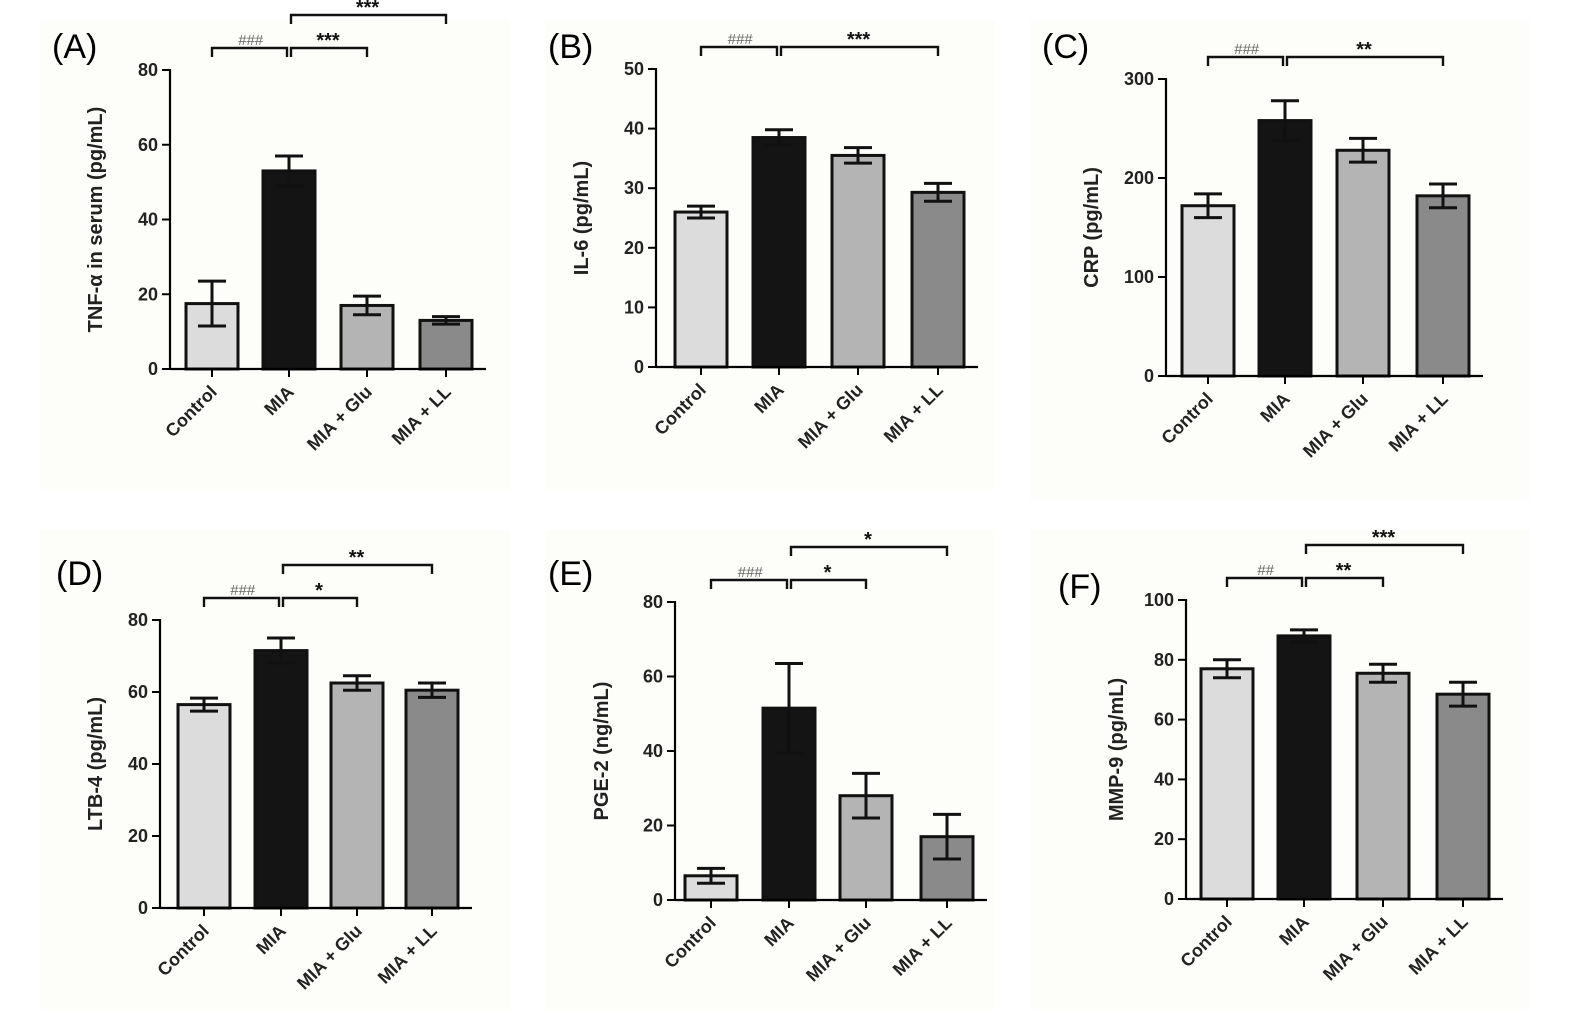 The width and height of the screenshot is (1569, 1020). Describe the element at coordinates (79, 574) in the screenshot. I see `panel-letter: (D)` at that location.